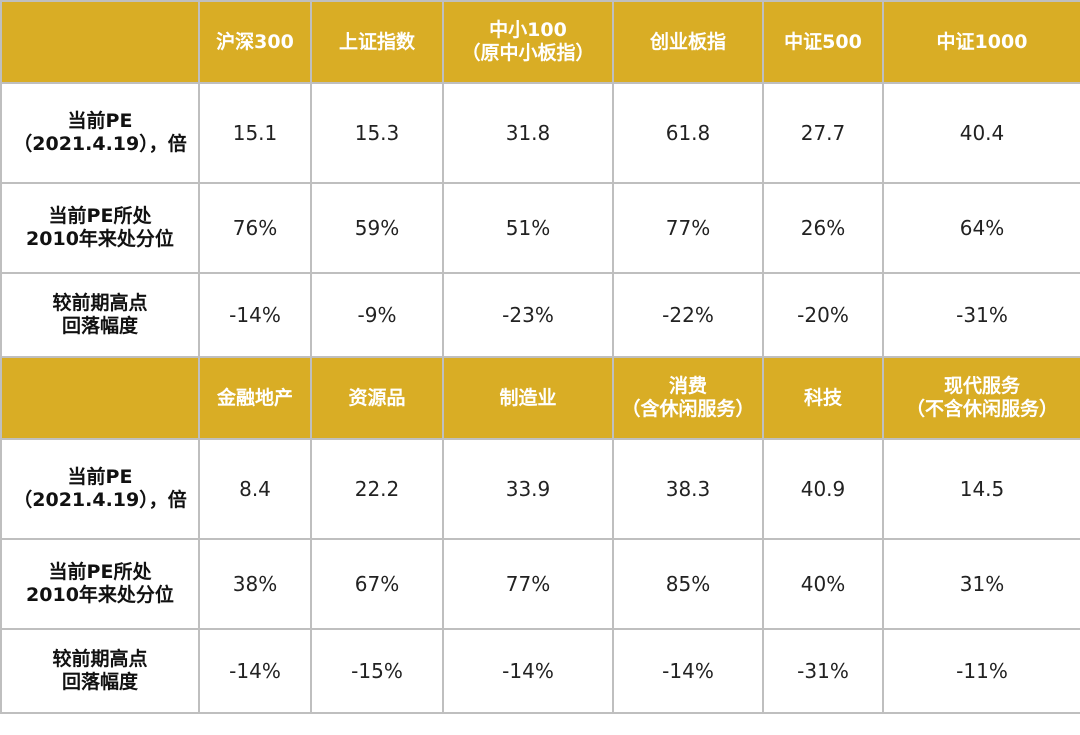 Image resolution: width=1080 pixels, height=735 pixels. What do you see at coordinates (688, 315) in the screenshot?
I see `drawdown-value: -22%` at bounding box center [688, 315].